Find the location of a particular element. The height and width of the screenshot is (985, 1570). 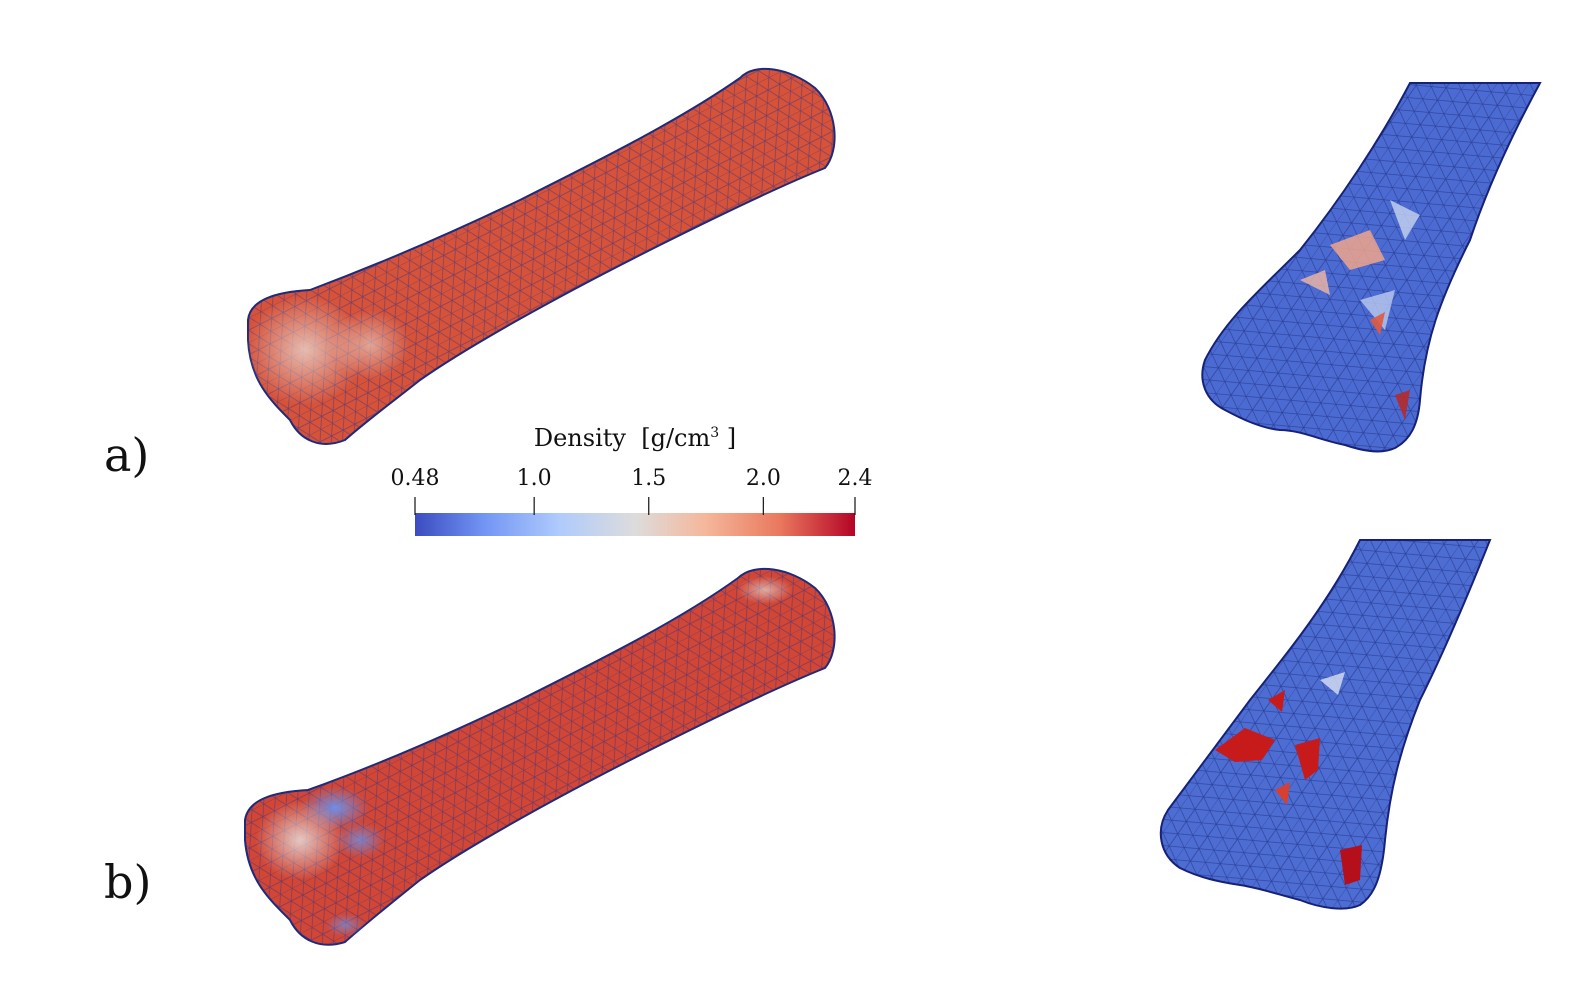

colorbar-tick-label: 1.5 is located at coordinates (649, 478).